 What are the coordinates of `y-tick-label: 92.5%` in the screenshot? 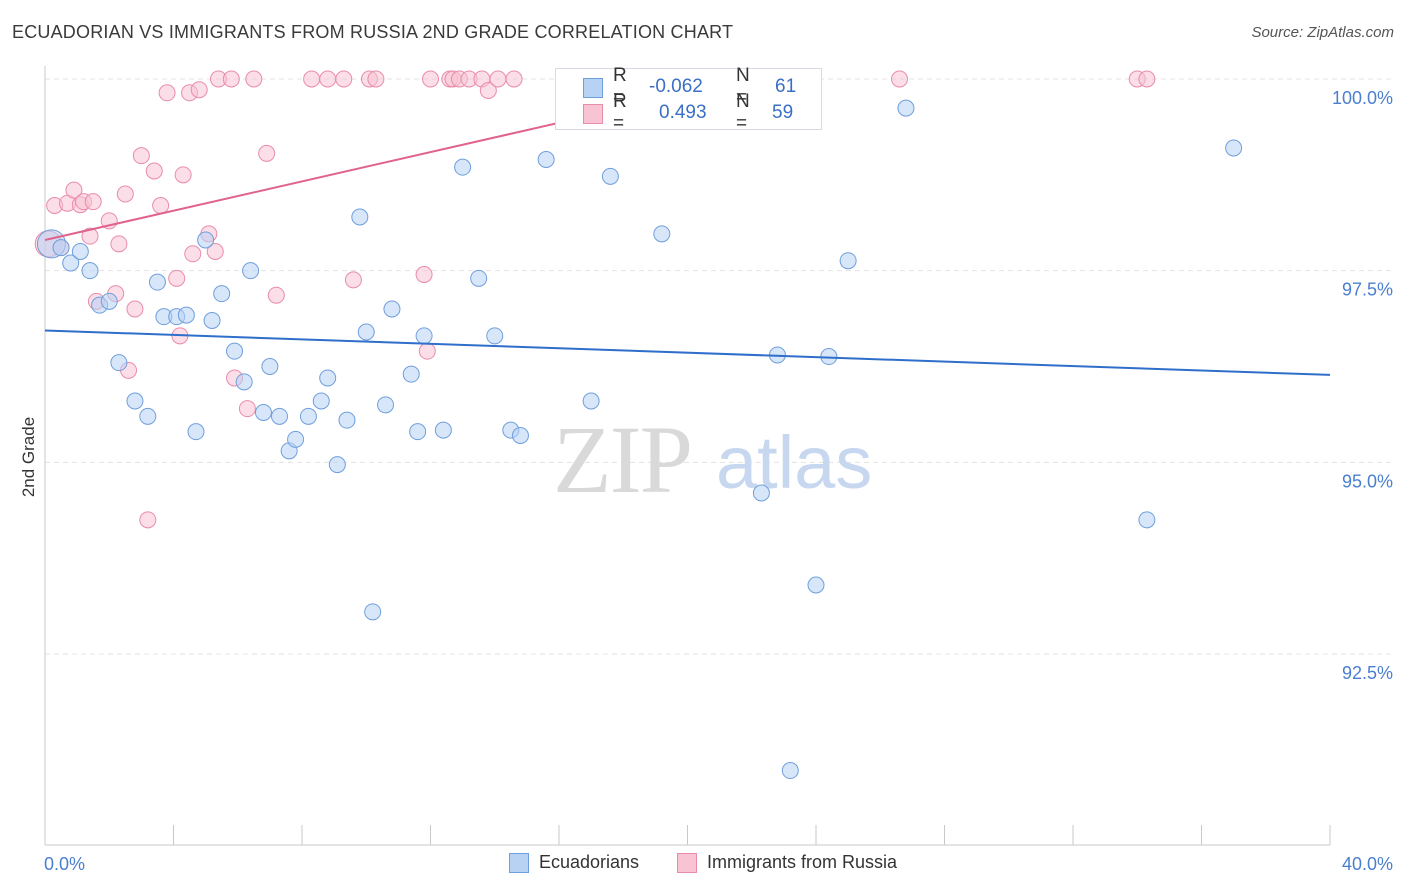 It's located at (1367, 673).